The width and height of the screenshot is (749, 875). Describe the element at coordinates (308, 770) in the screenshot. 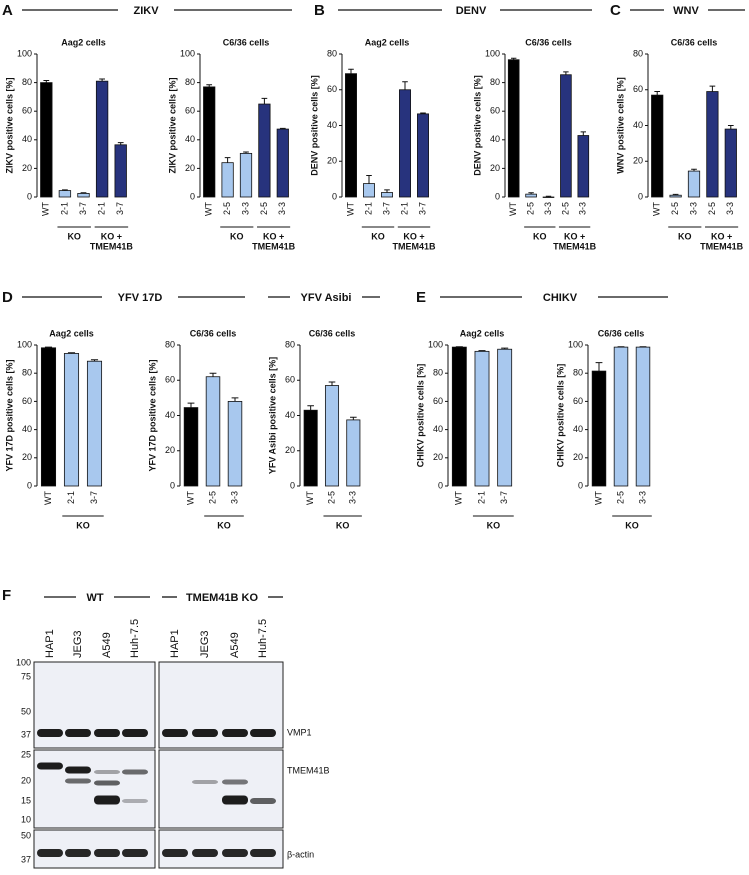

I see `protein-label: TMEM41B` at that location.